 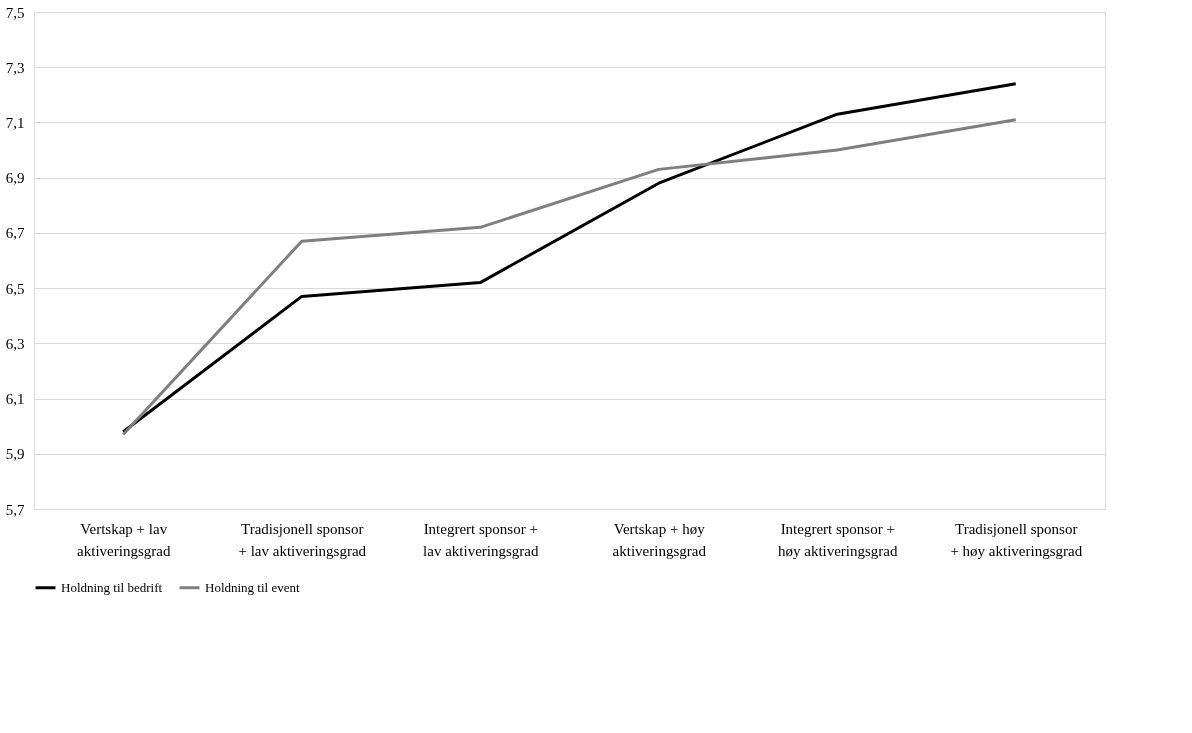 I want to click on x-tick-label: Vertskap + lav aktiveringsgrad, so click(x=124, y=539).